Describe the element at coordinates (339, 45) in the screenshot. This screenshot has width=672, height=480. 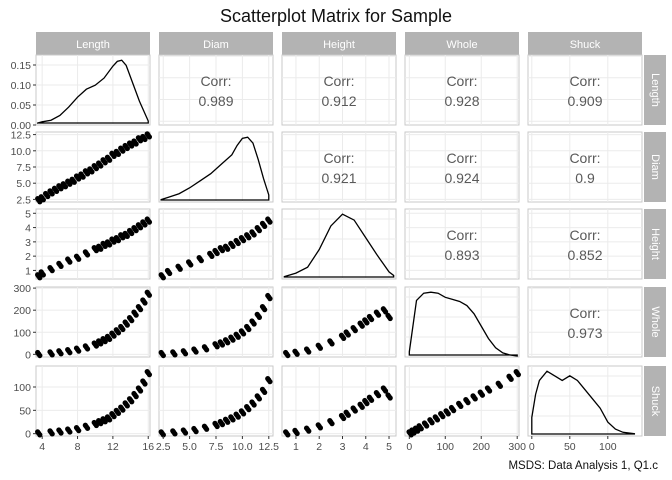
I see `strip-top-label-height: Height` at that location.